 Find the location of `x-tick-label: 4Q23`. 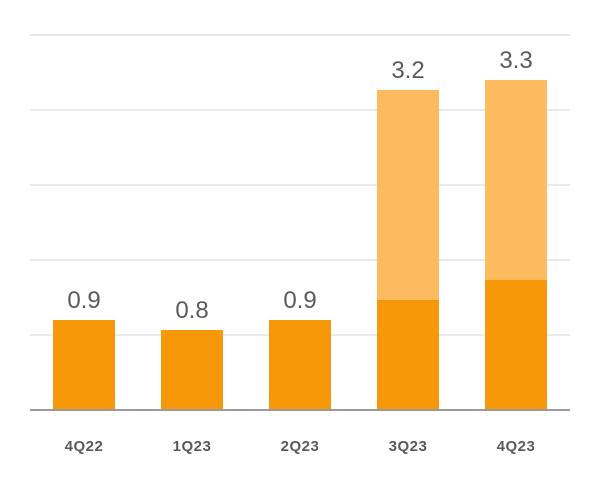

x-tick-label: 4Q23 is located at coordinates (516, 446).